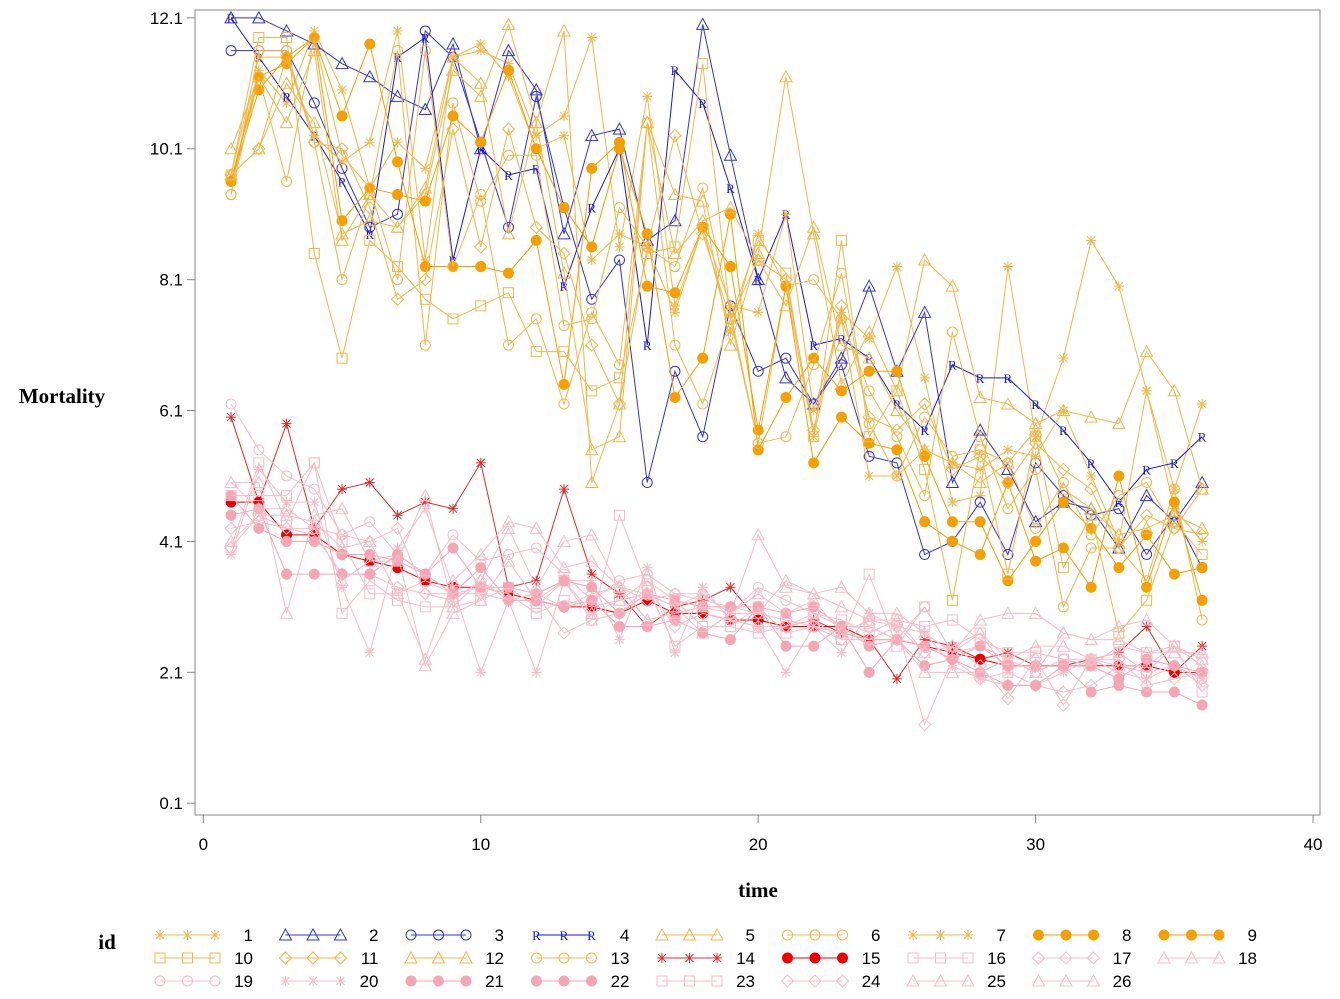 The height and width of the screenshot is (999, 1340). I want to click on legend-item: 5, so click(705, 935).